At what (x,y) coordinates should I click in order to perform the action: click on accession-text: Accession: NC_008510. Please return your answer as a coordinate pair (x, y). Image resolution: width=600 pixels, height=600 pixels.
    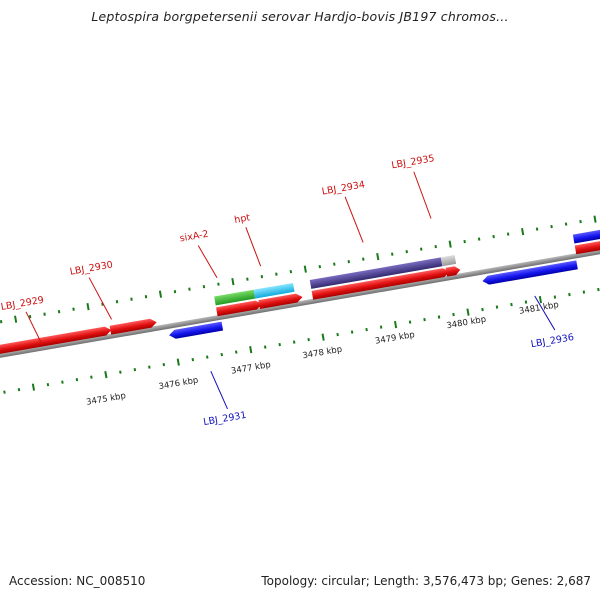
    Looking at the image, I should click on (77, 581).